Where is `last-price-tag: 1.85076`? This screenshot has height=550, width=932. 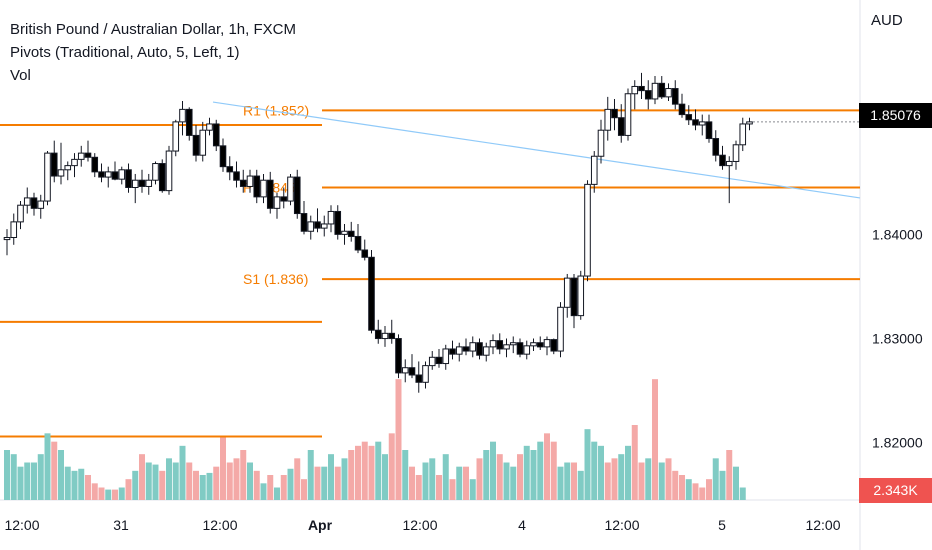
last-price-tag: 1.85076 is located at coordinates (895, 115).